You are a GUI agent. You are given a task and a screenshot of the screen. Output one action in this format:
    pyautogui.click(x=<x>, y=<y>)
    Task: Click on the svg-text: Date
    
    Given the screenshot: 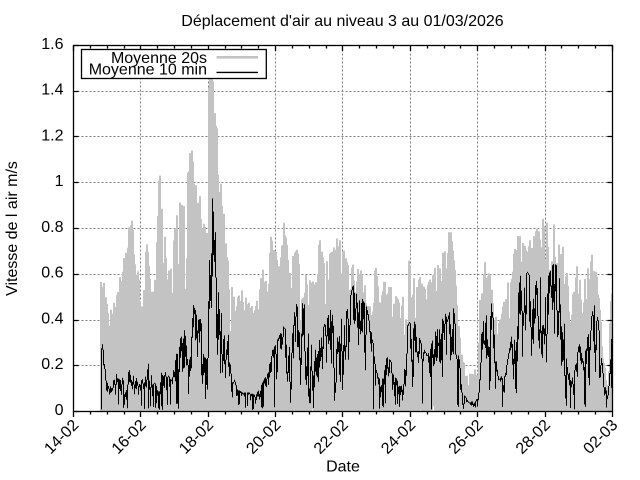 What is the action you would take?
    pyautogui.click(x=343, y=467)
    